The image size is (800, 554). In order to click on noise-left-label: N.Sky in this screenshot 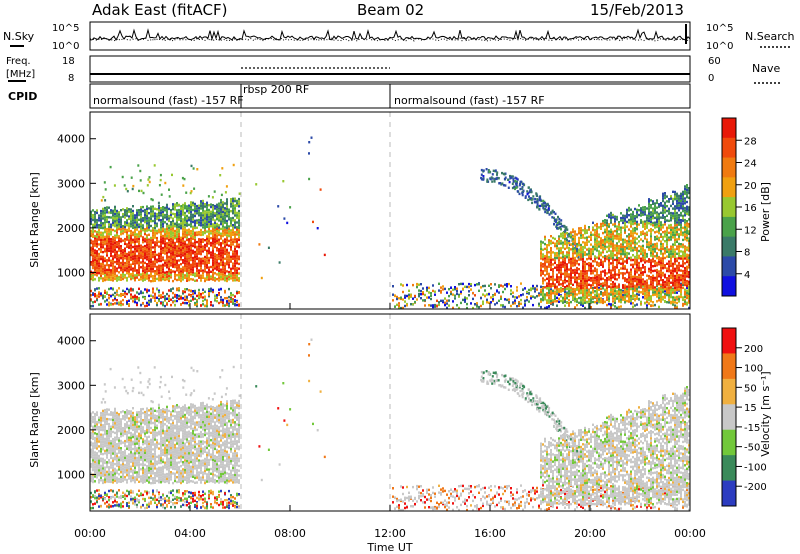, I will do `click(19, 36)`.